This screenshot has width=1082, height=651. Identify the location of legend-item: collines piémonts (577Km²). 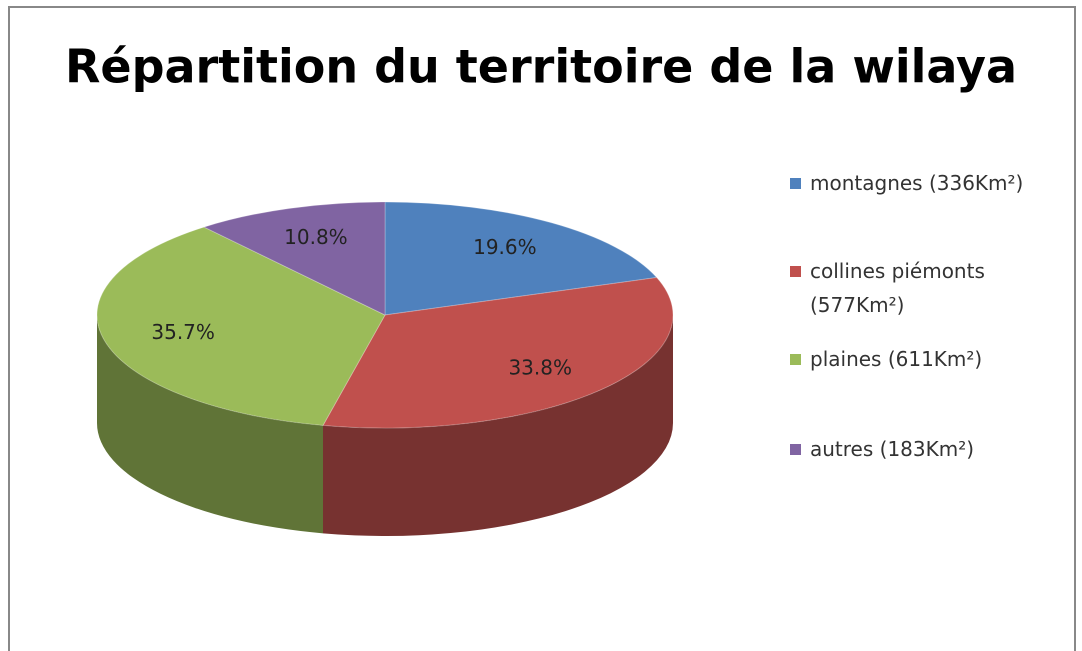
(915, 288).